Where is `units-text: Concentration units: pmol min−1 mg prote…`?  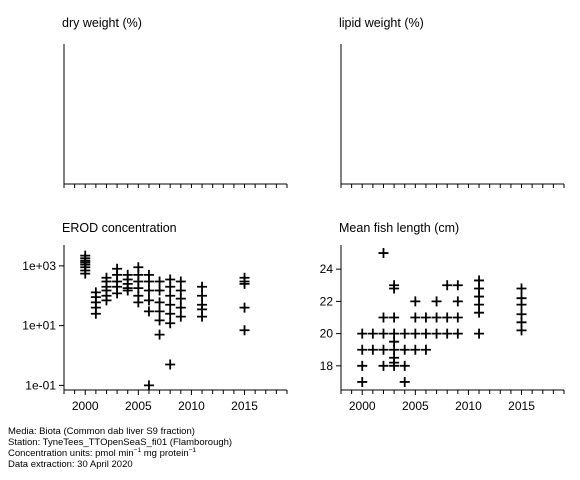
units-text: Concentration units: pmol min−1 mg prote… is located at coordinates (120, 452).